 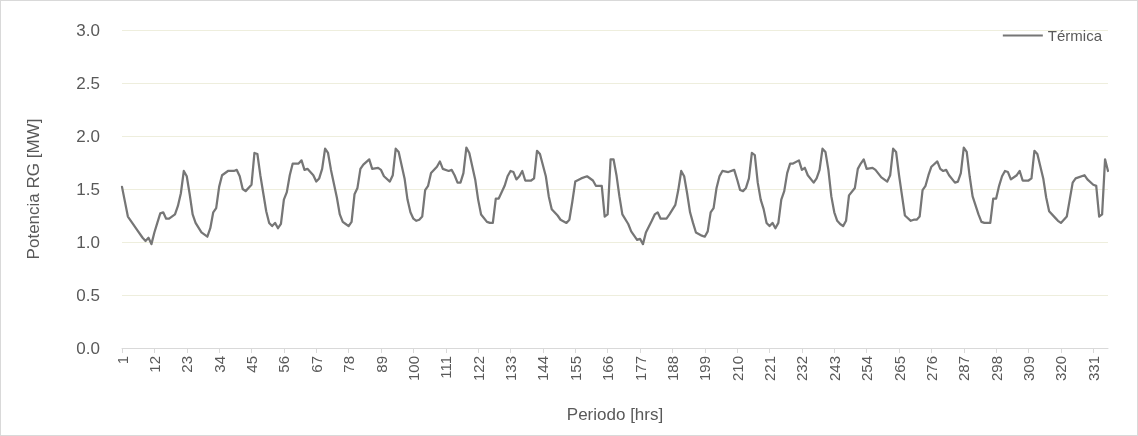 What do you see at coordinates (899, 369) in the screenshot?
I see `x-tick-label: 265` at bounding box center [899, 369].